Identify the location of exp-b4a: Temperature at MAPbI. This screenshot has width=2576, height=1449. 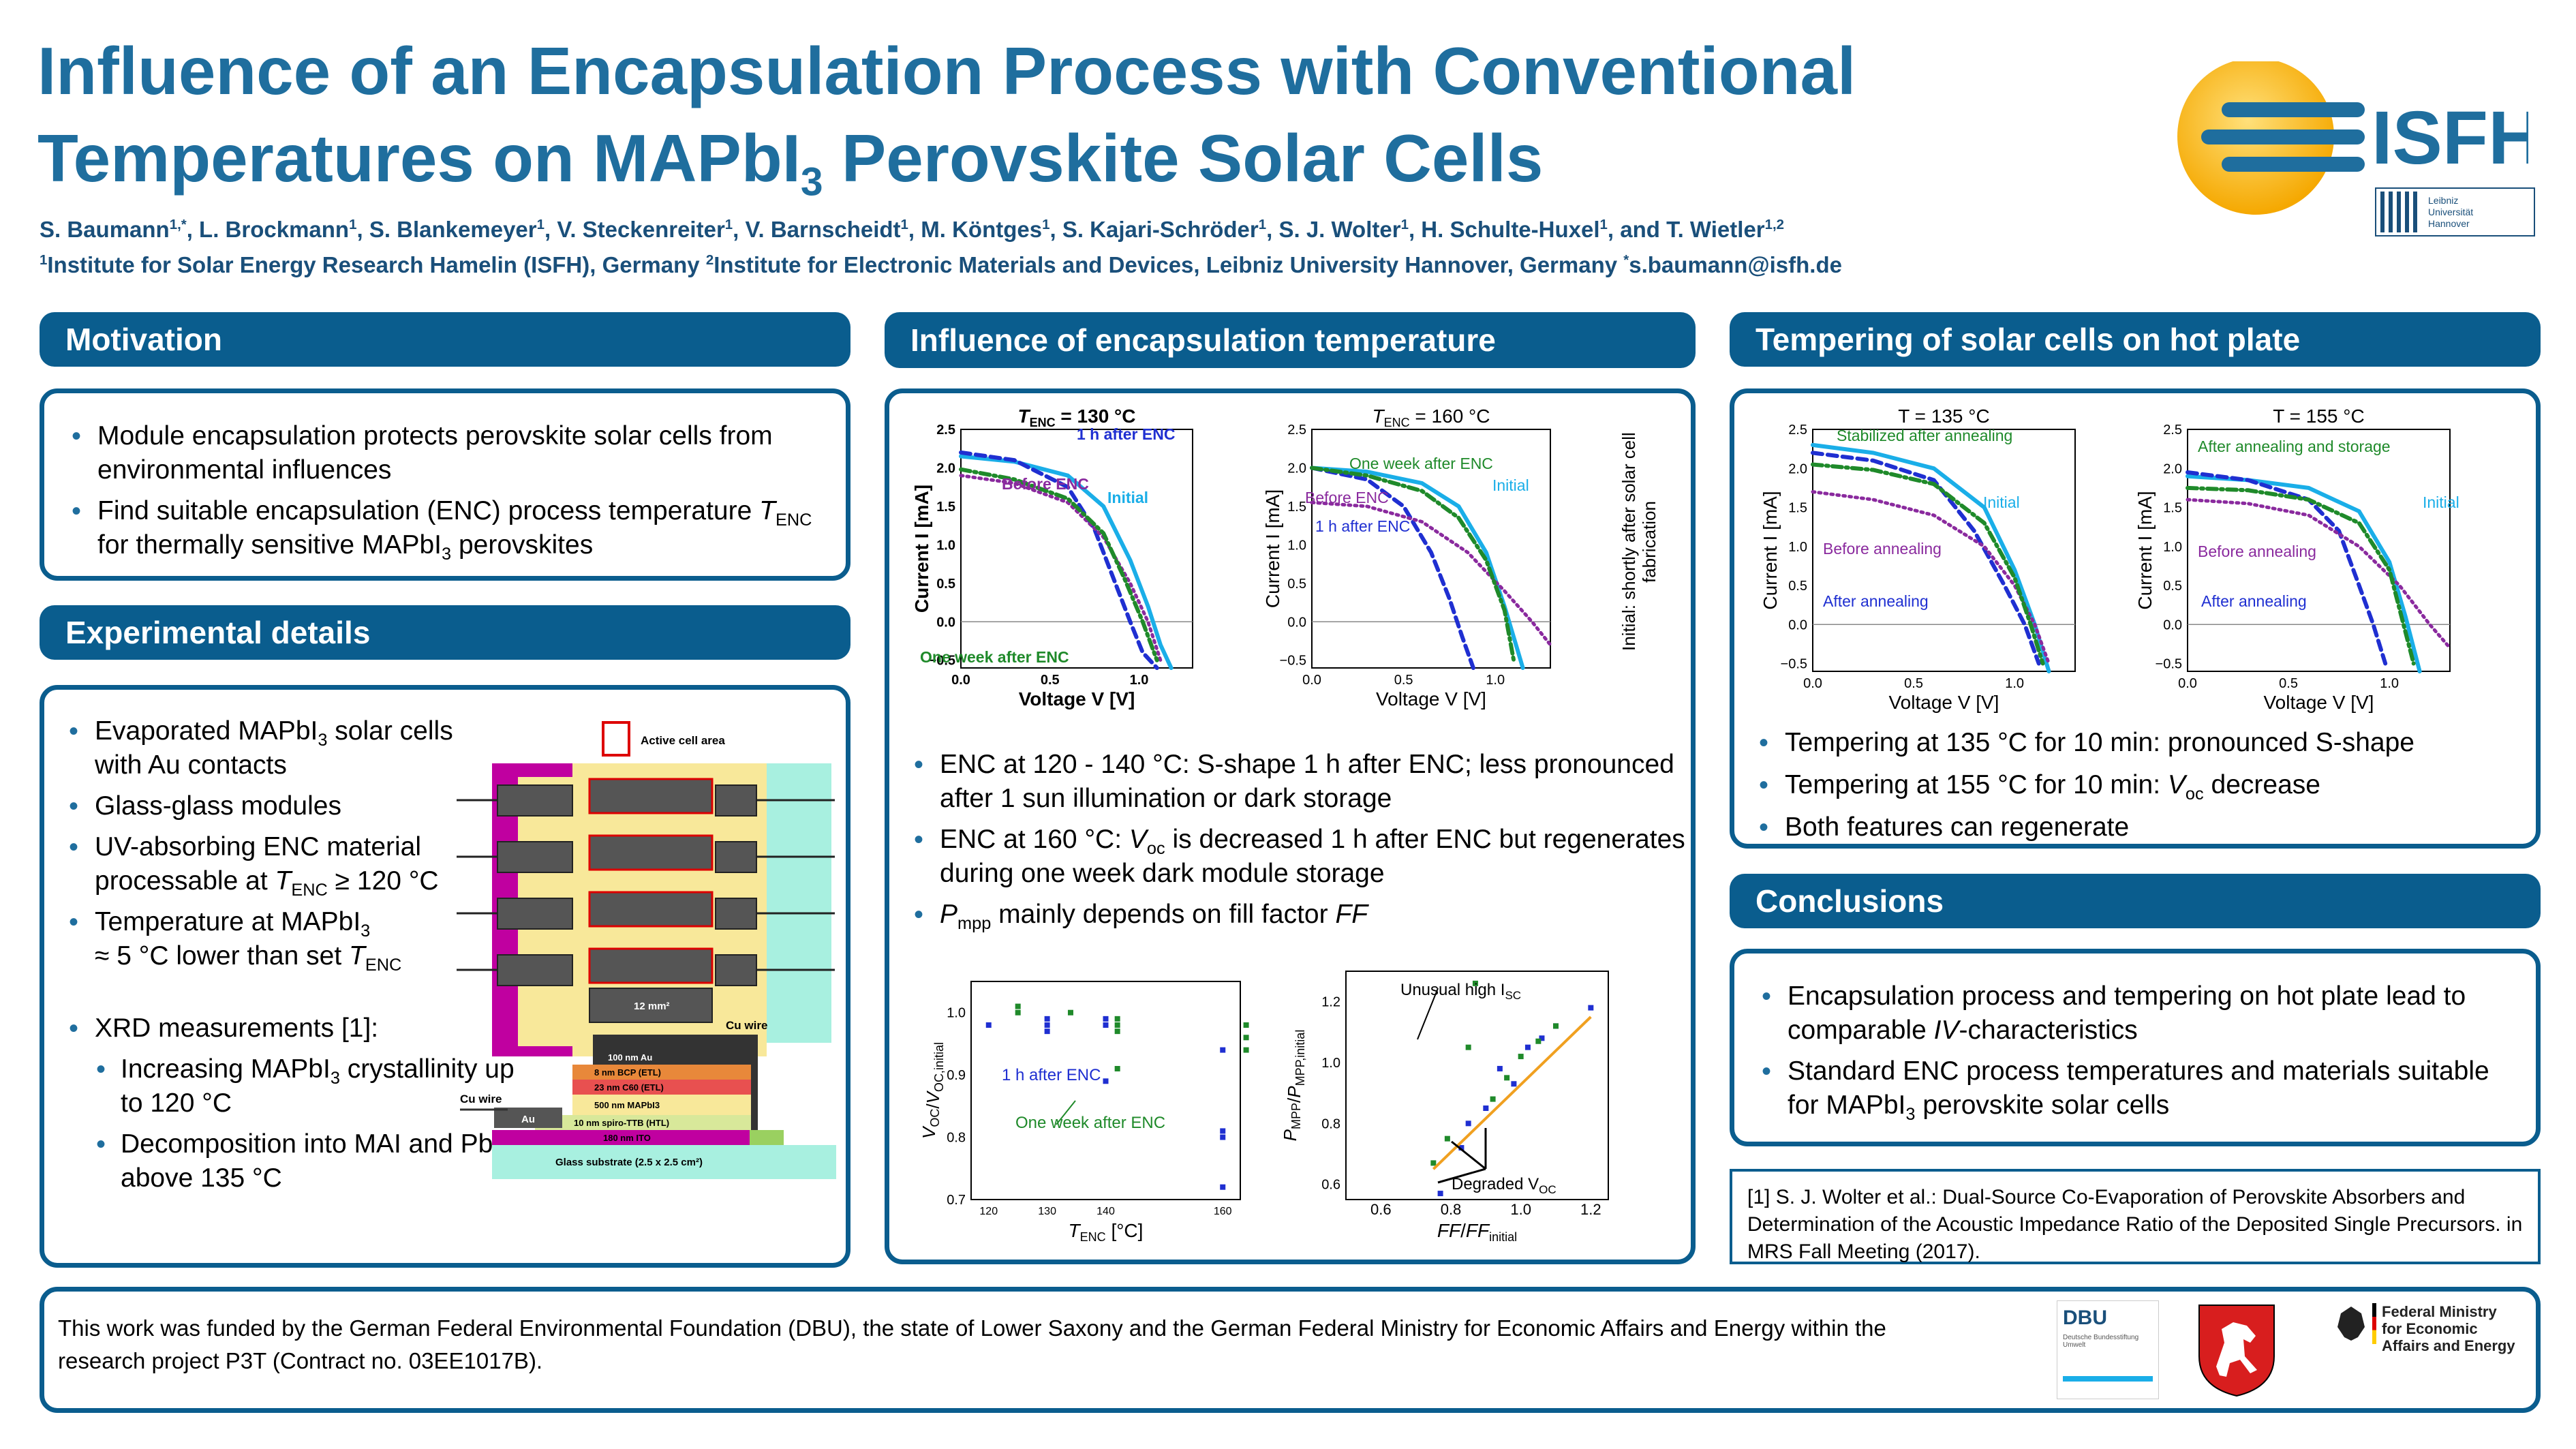
(228, 922).